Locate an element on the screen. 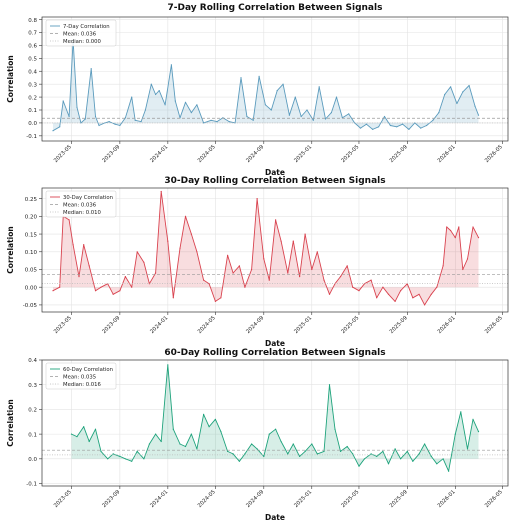 This screenshot has height=520, width=520. legend-entry: Mean: 0.036 is located at coordinates (80, 206).